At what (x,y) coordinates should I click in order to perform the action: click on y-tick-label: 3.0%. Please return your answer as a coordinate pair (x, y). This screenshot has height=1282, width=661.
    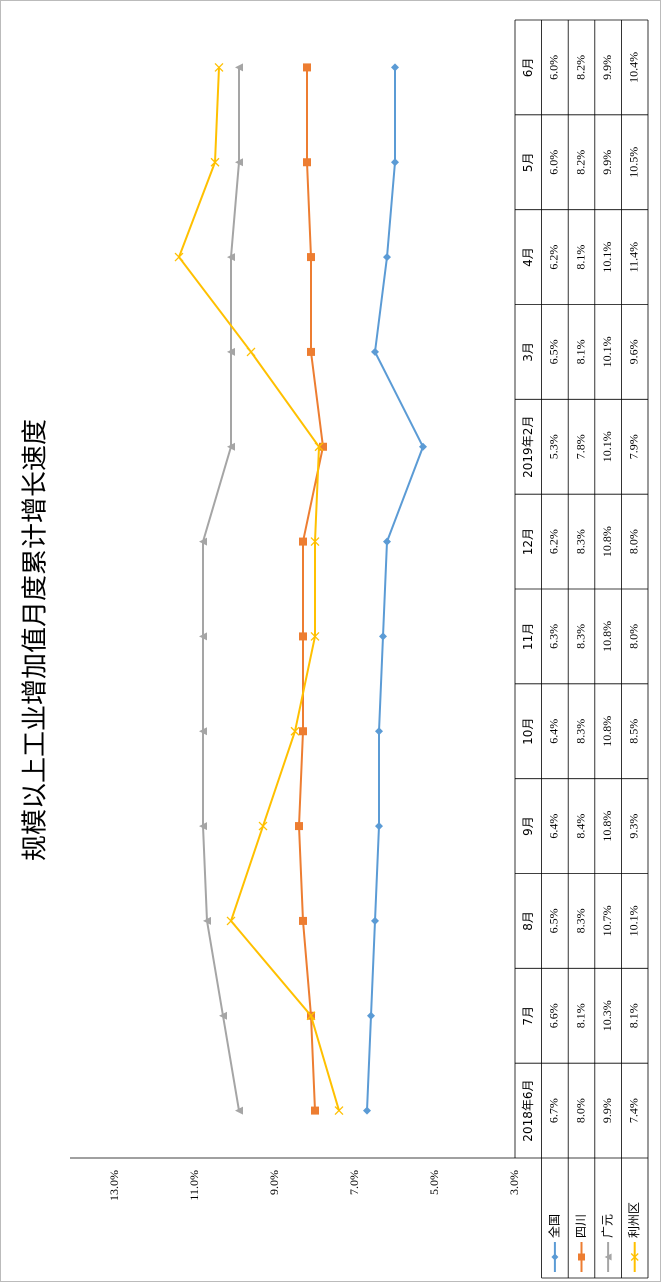
    Looking at the image, I should click on (514, 1182).